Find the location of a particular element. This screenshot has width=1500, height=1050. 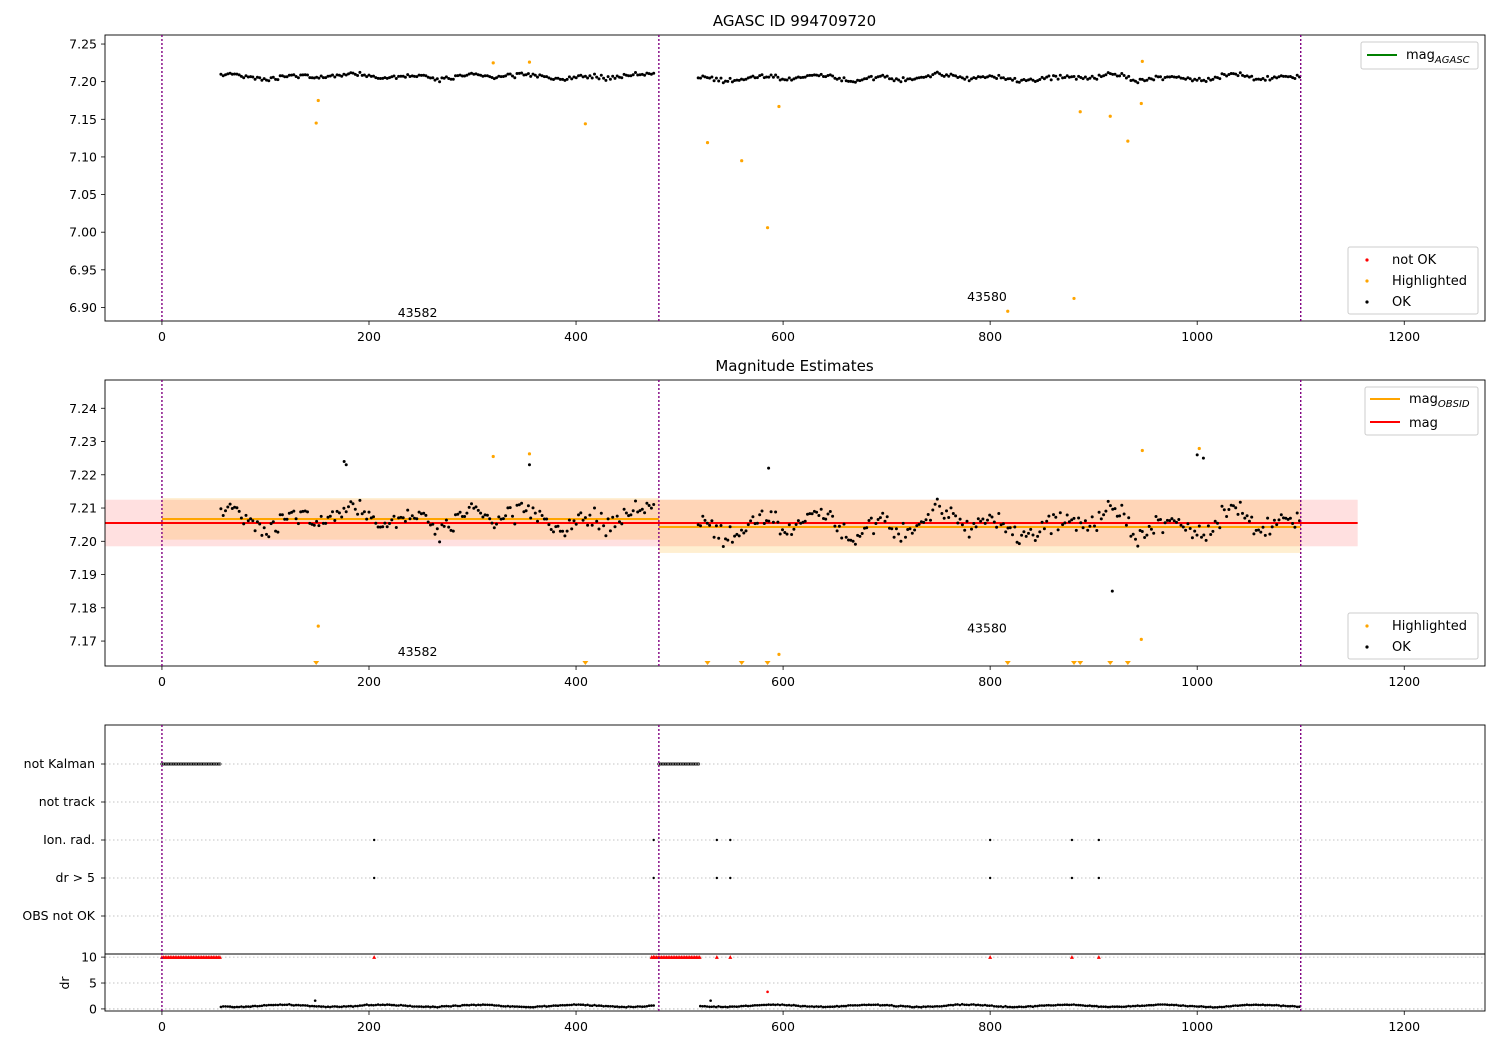

obsid-annotation-43582: 43582 is located at coordinates (418, 651).